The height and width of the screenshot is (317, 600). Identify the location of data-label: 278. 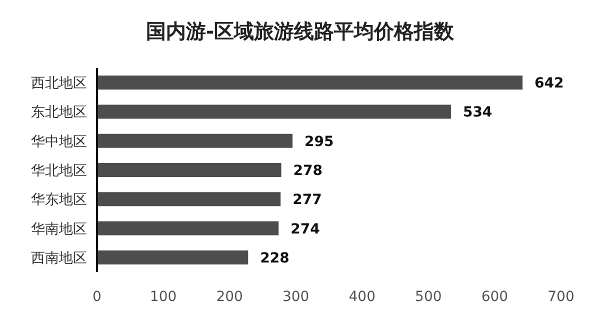
(308, 171).